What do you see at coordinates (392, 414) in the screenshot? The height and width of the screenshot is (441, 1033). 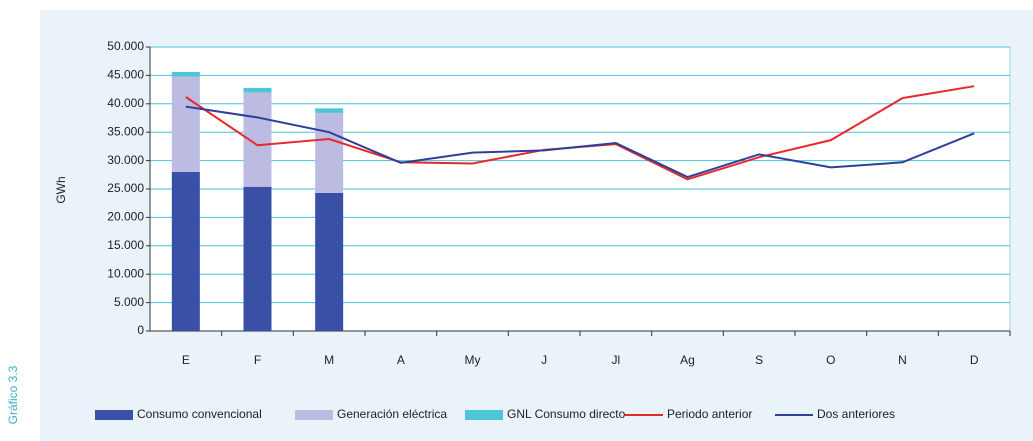 I see `legend-label: Generación eléctrica` at bounding box center [392, 414].